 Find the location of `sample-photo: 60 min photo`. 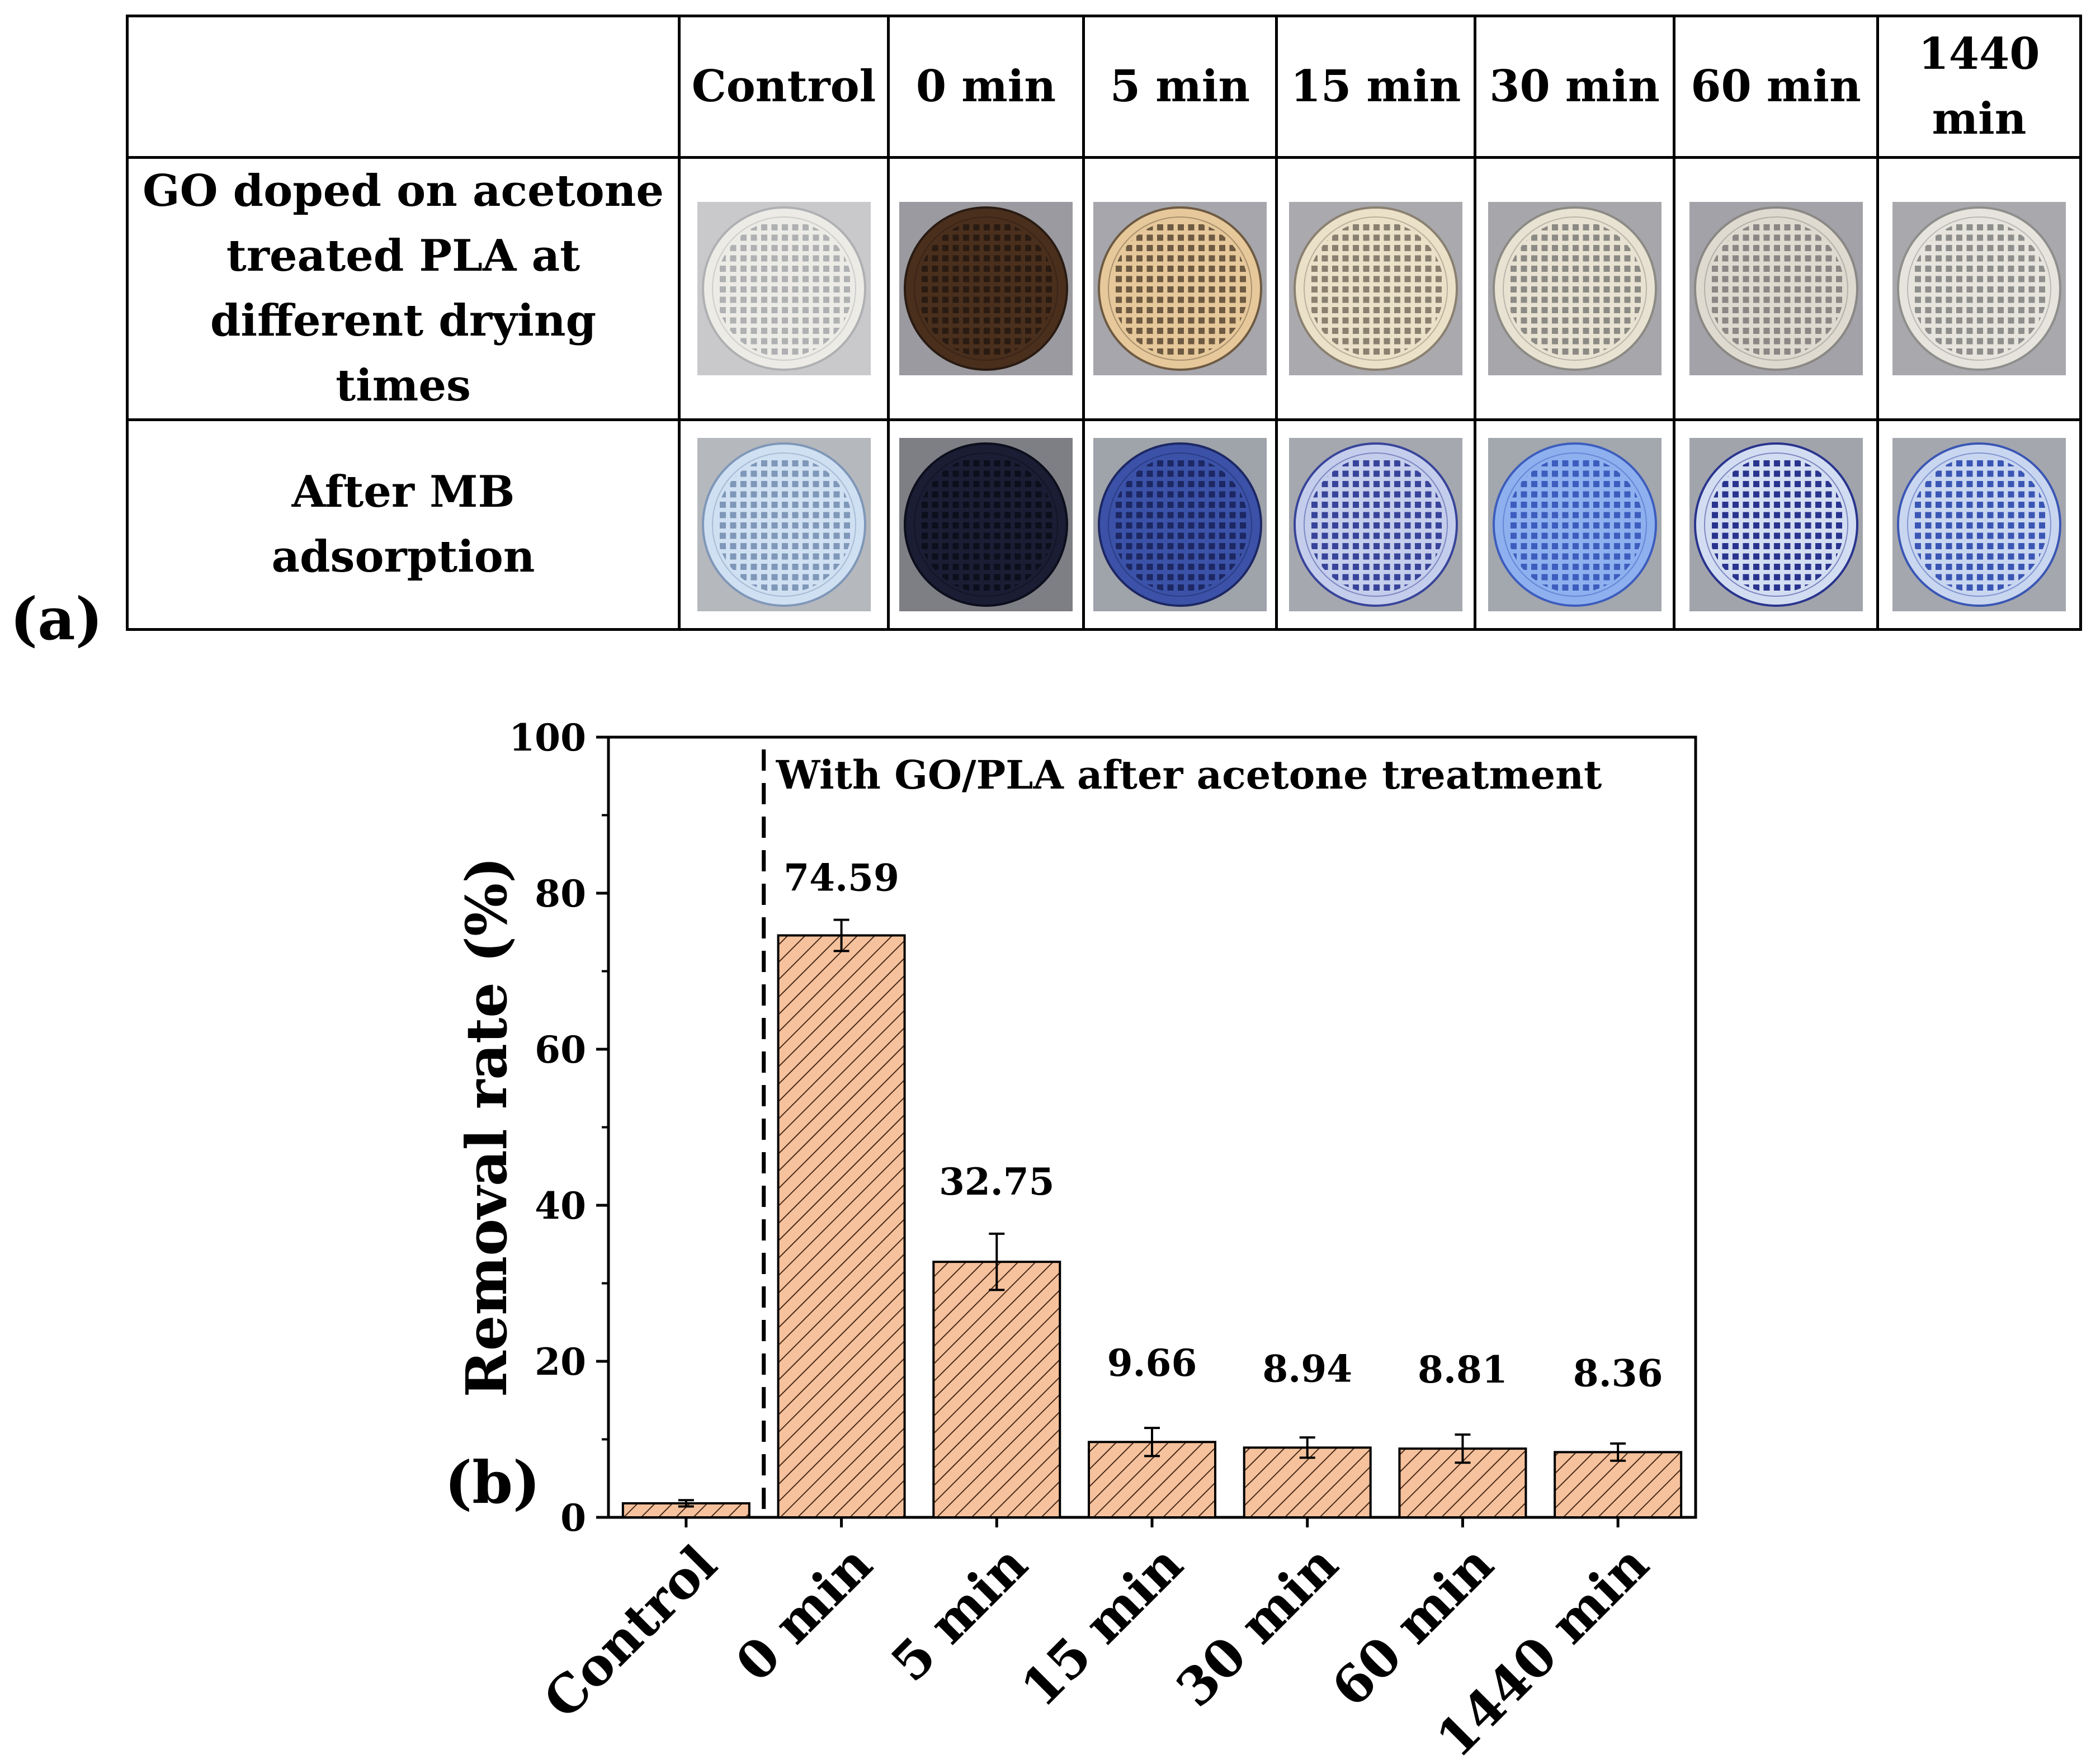

sample-photo: 60 min photo is located at coordinates (1776, 288).